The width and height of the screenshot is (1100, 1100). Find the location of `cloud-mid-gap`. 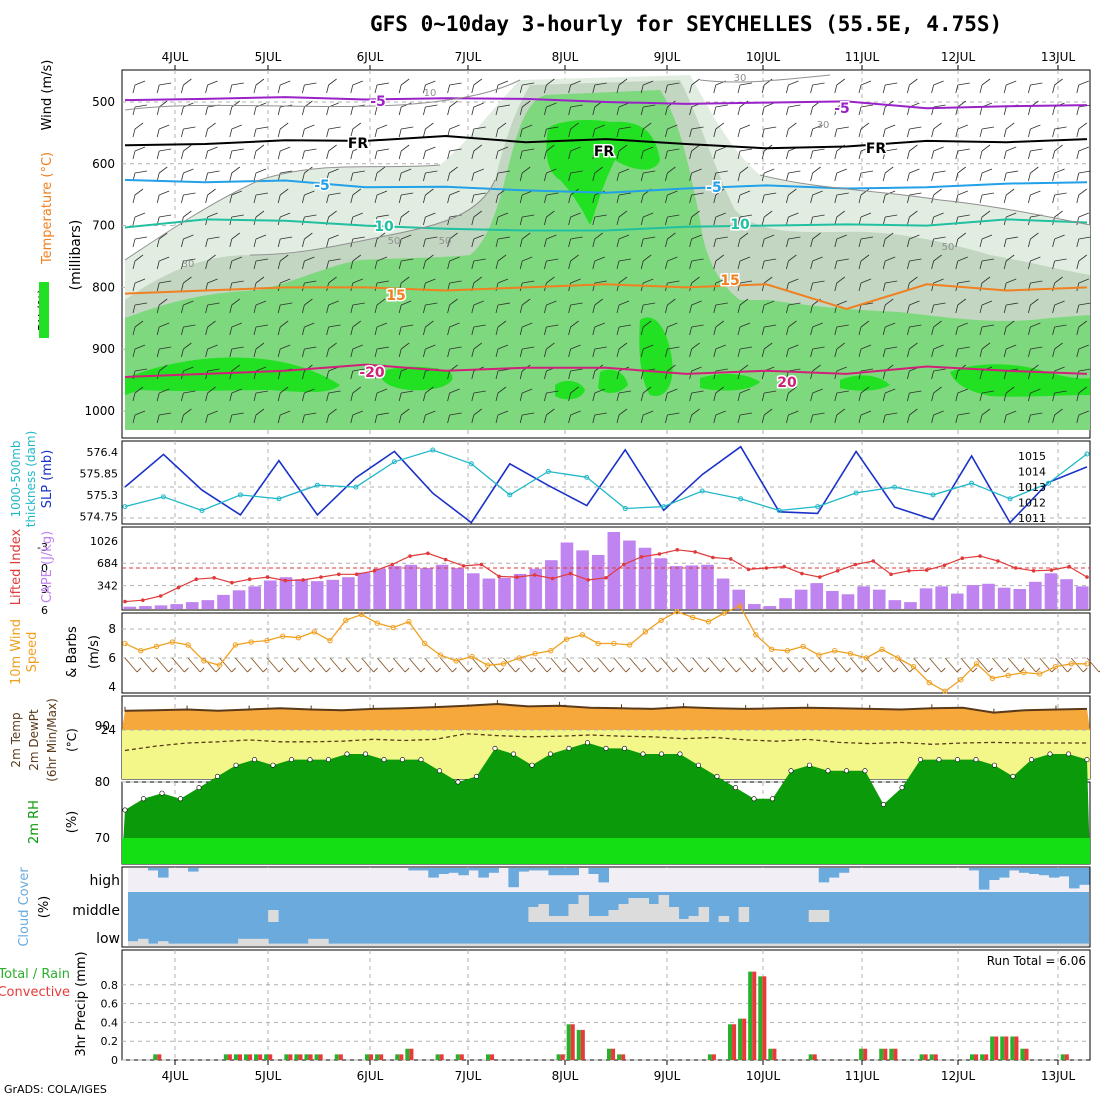

cloud-mid-gap is located at coordinates (614, 916).